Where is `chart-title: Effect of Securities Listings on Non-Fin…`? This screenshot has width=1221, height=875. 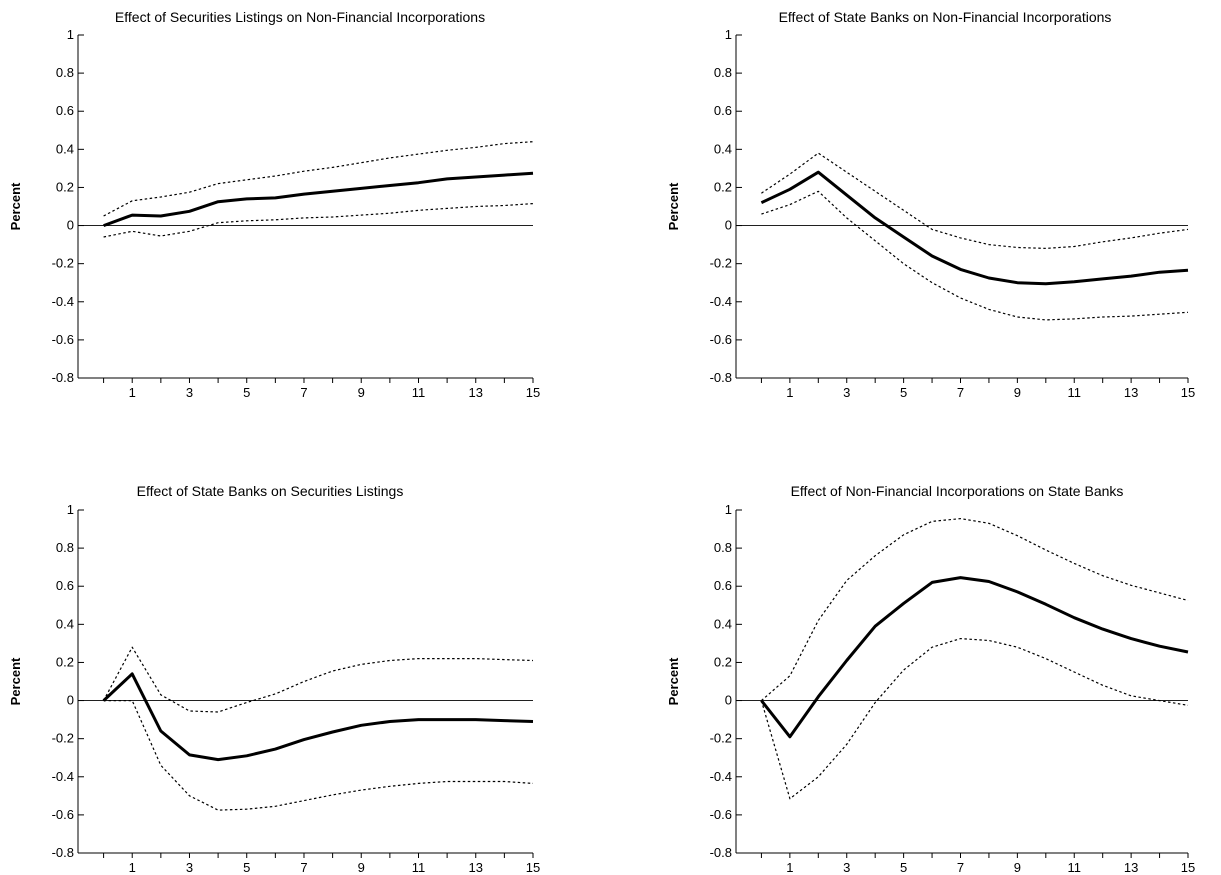
chart-title: Effect of Securities Listings on Non-Fin… is located at coordinates (300, 17).